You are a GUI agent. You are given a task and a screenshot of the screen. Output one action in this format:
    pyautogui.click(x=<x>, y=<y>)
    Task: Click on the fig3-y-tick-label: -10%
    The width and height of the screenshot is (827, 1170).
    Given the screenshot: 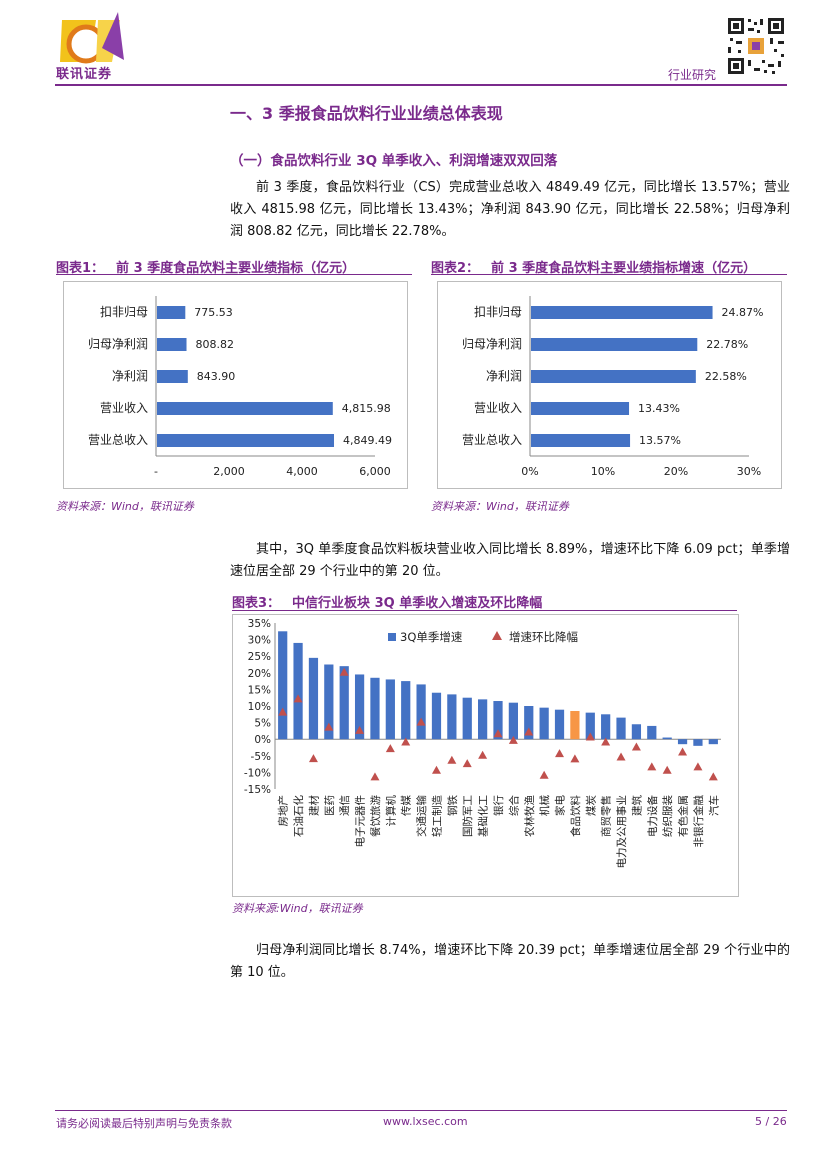 What is the action you would take?
    pyautogui.click(x=257, y=773)
    